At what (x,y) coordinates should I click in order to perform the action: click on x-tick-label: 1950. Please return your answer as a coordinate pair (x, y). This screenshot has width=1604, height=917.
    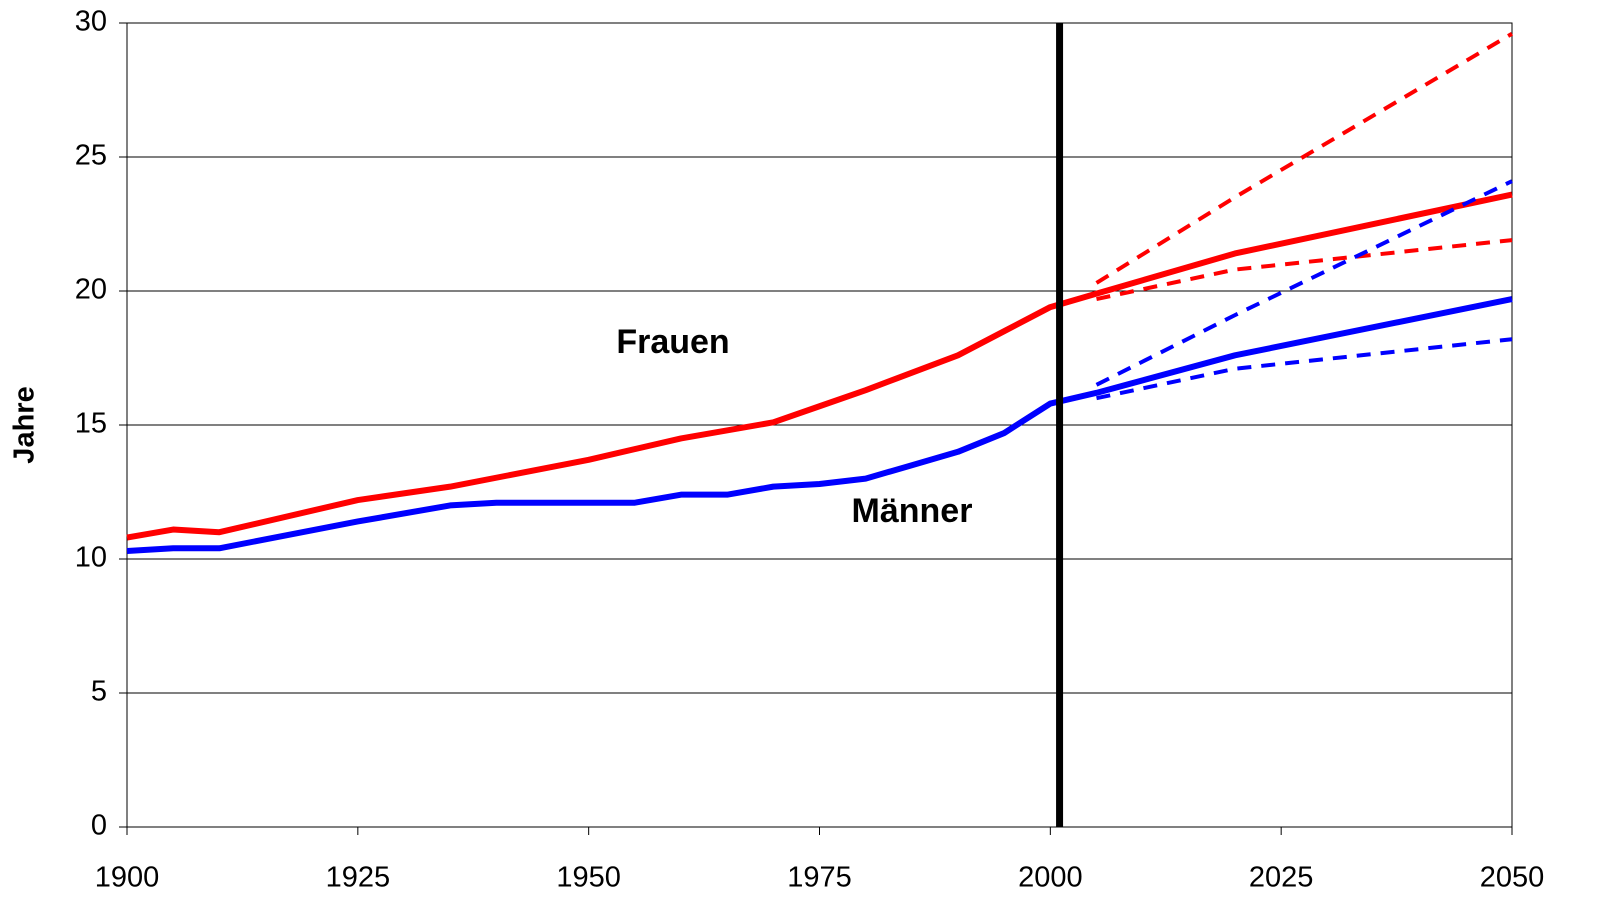
    Looking at the image, I should click on (588, 878).